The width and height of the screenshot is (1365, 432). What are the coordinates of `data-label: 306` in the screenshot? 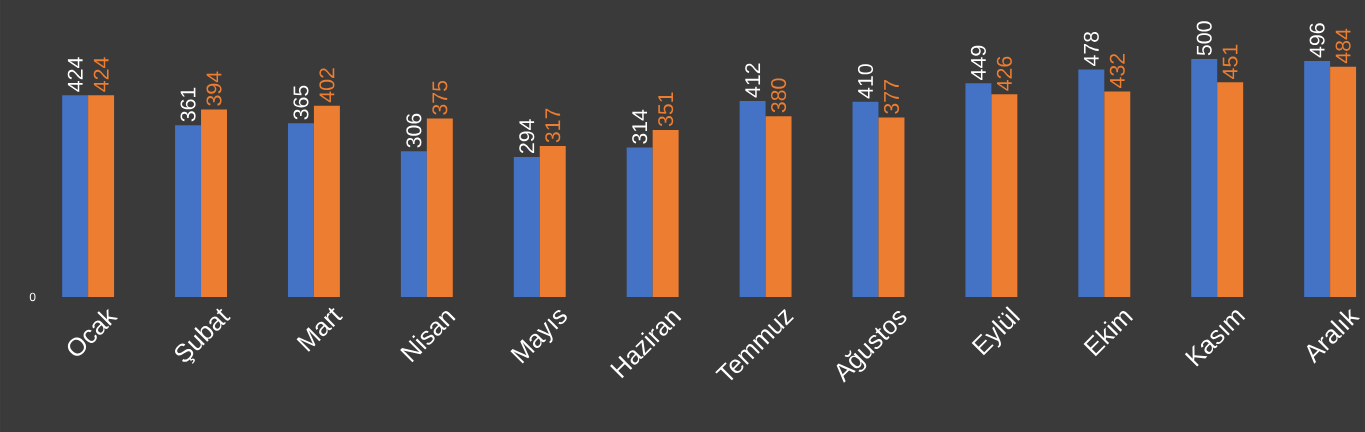 It's located at (414, 130).